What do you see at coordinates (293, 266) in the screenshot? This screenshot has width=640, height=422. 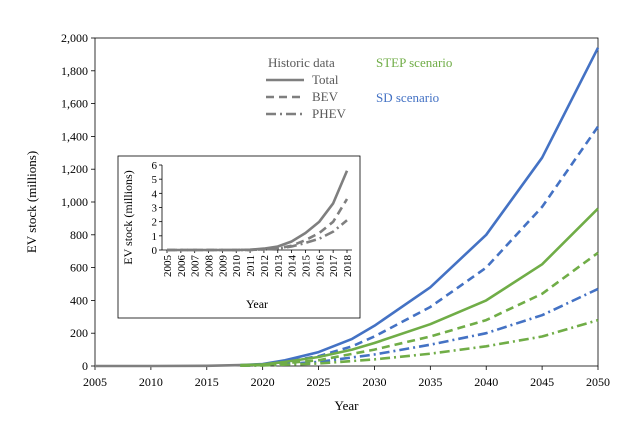 I see `inset-x-tick-label: 2014` at bounding box center [293, 266].